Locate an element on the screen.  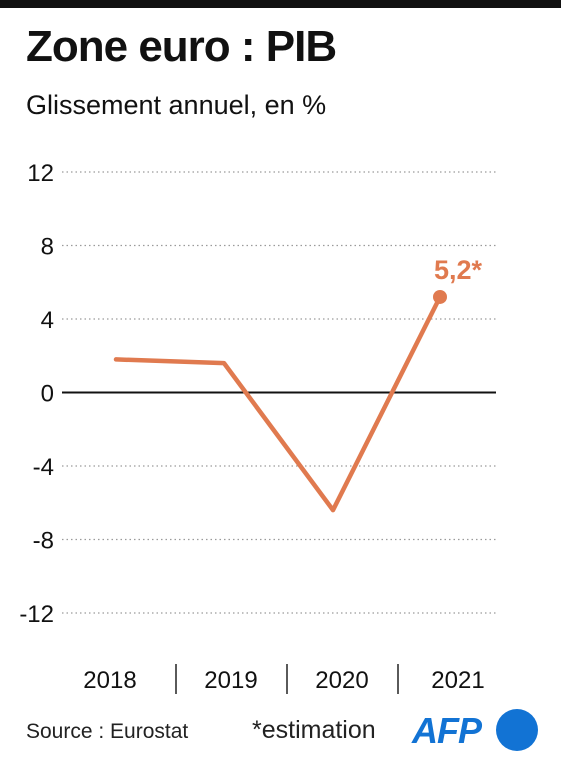
afp-logo-text: AFP is located at coordinates (447, 730).